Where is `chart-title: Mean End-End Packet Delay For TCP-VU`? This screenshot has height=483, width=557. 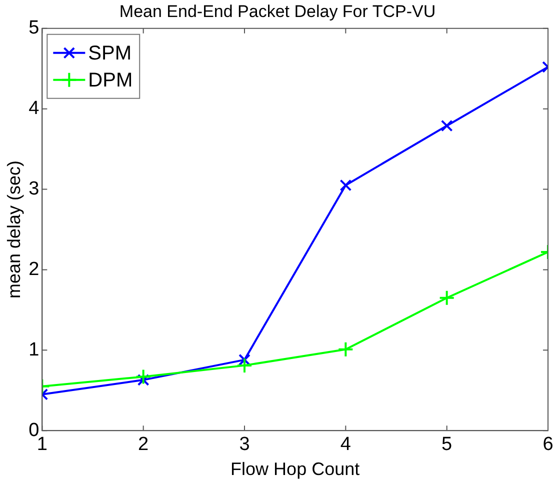 chart-title: Mean End-End Packet Delay For TCP-VU is located at coordinates (277, 11).